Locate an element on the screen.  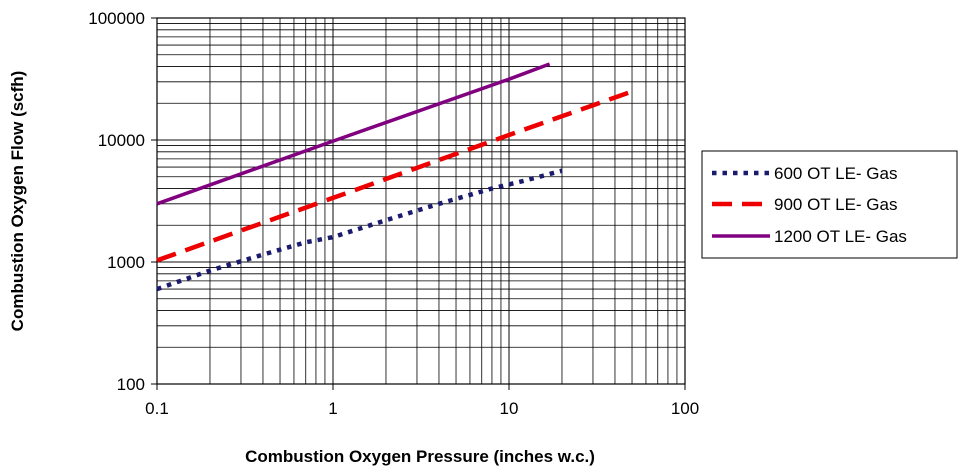
y-tick-labels: 100 1000 10000 100000 is located at coordinates (122, 201).